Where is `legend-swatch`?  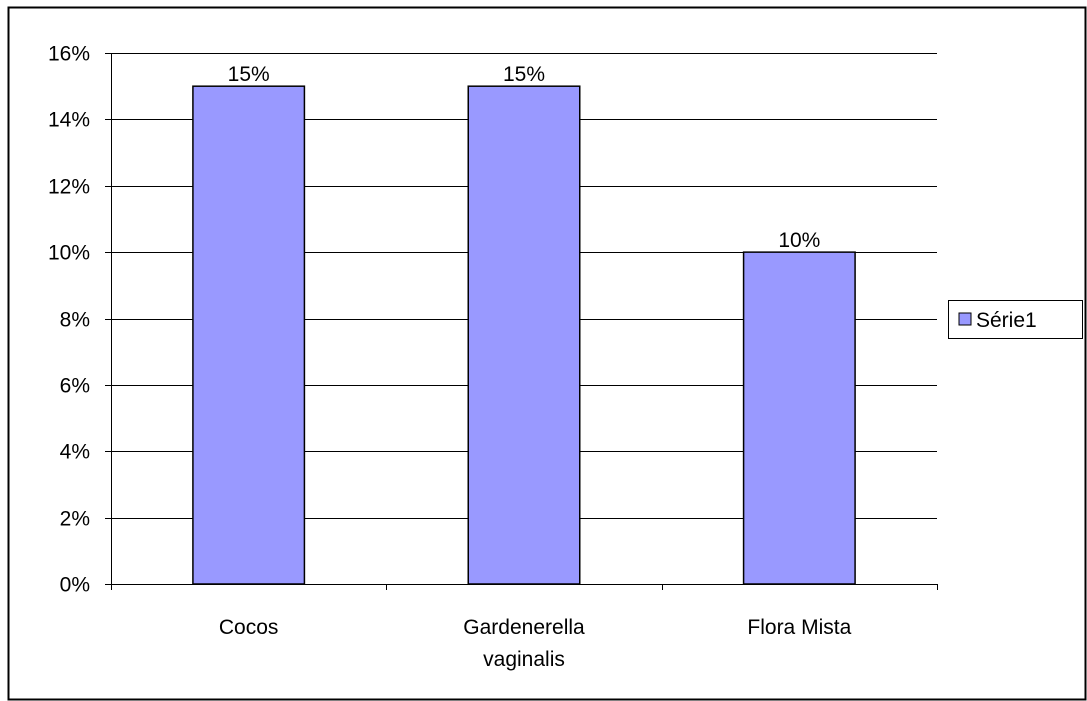
legend-swatch is located at coordinates (965, 319).